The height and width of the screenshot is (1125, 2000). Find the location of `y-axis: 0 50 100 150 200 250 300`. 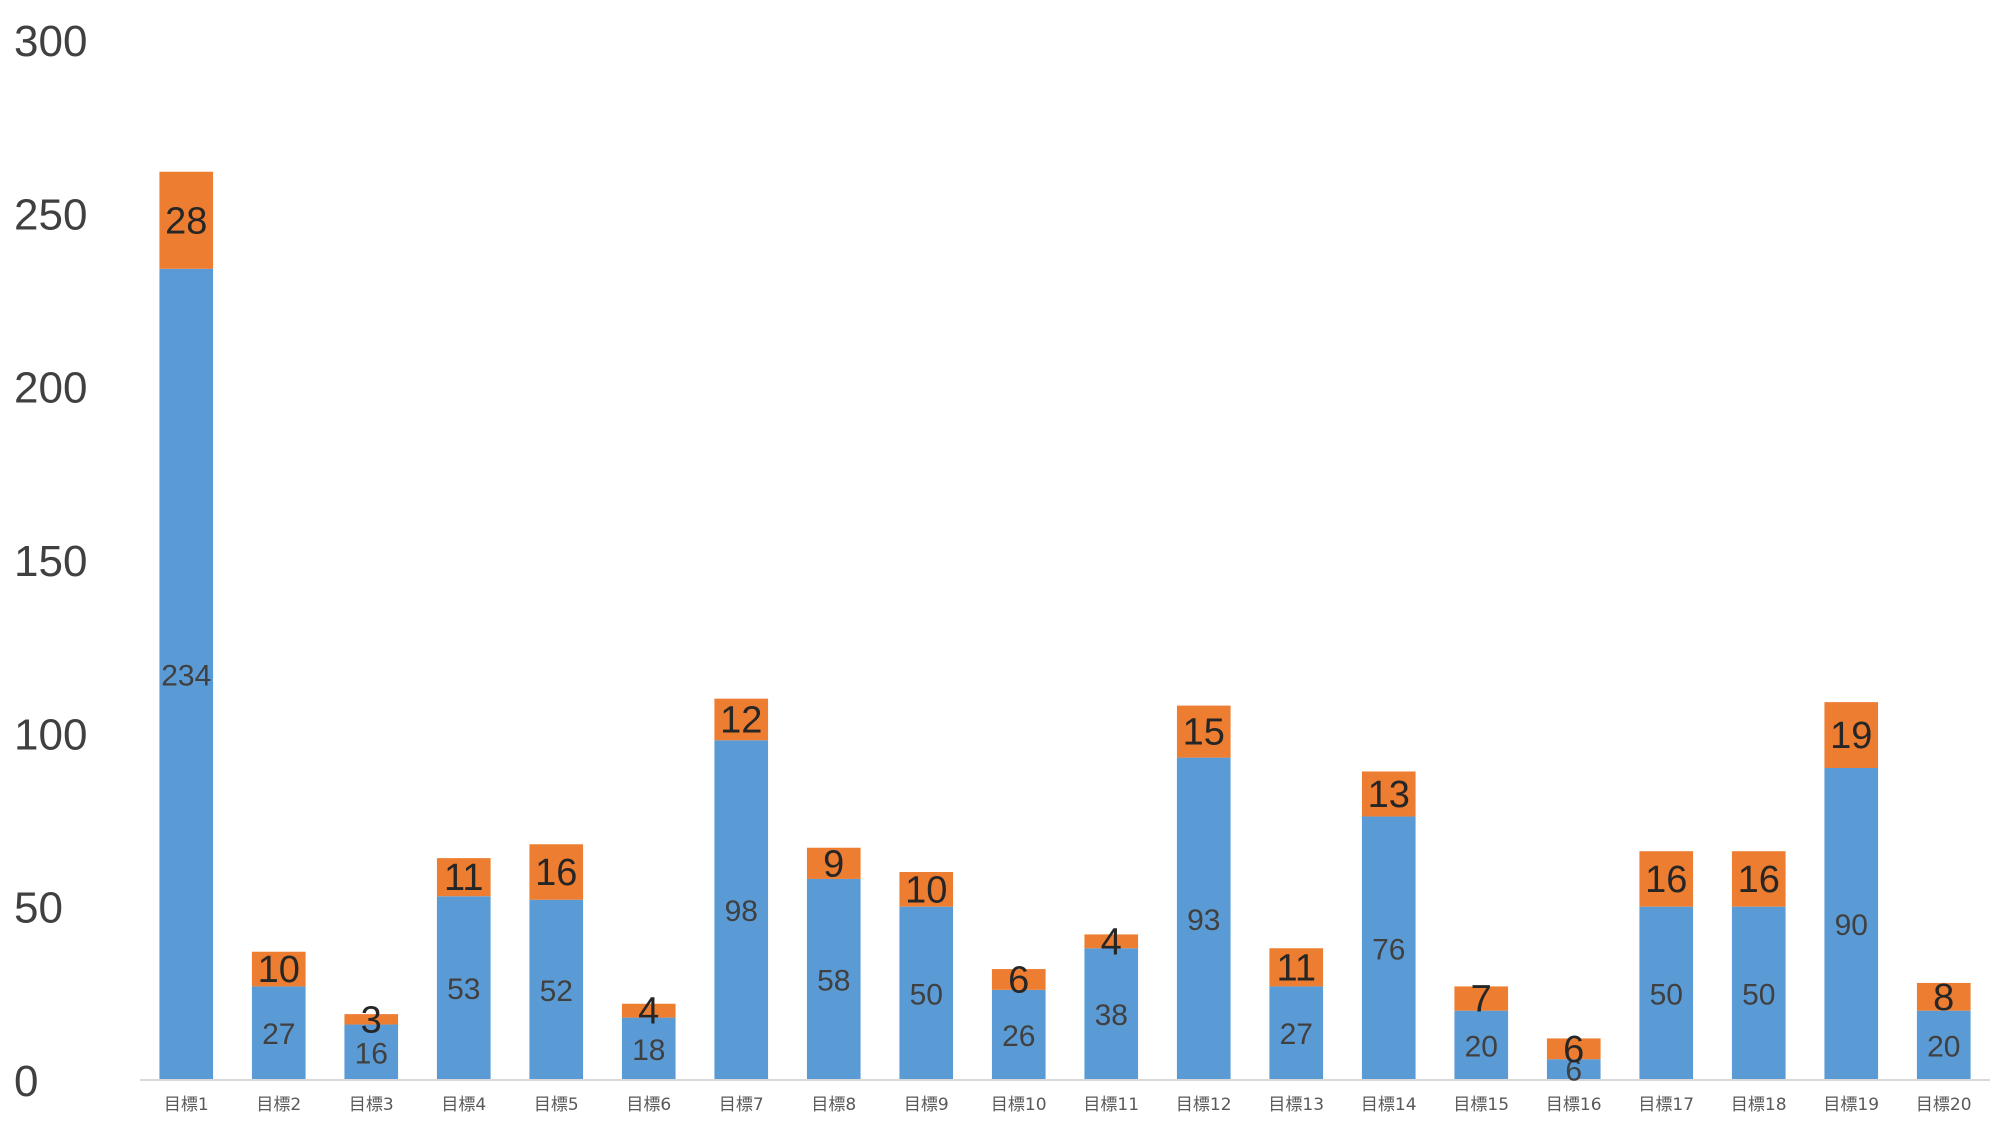

y-axis: 0 50 100 150 200 250 300 is located at coordinates (50, 561).